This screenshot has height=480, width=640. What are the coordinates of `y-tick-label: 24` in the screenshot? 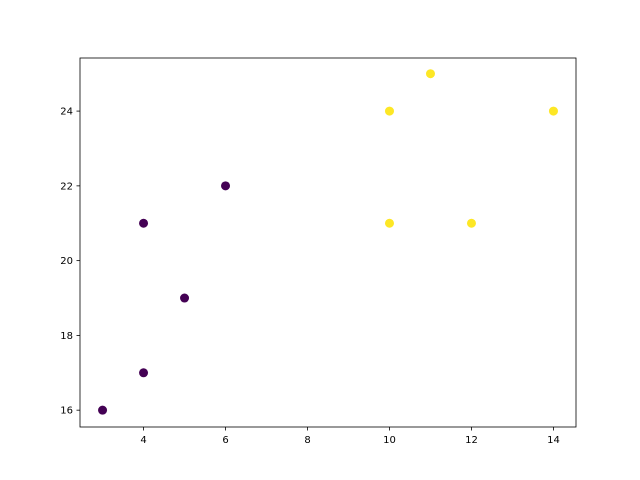 It's located at (66, 112).